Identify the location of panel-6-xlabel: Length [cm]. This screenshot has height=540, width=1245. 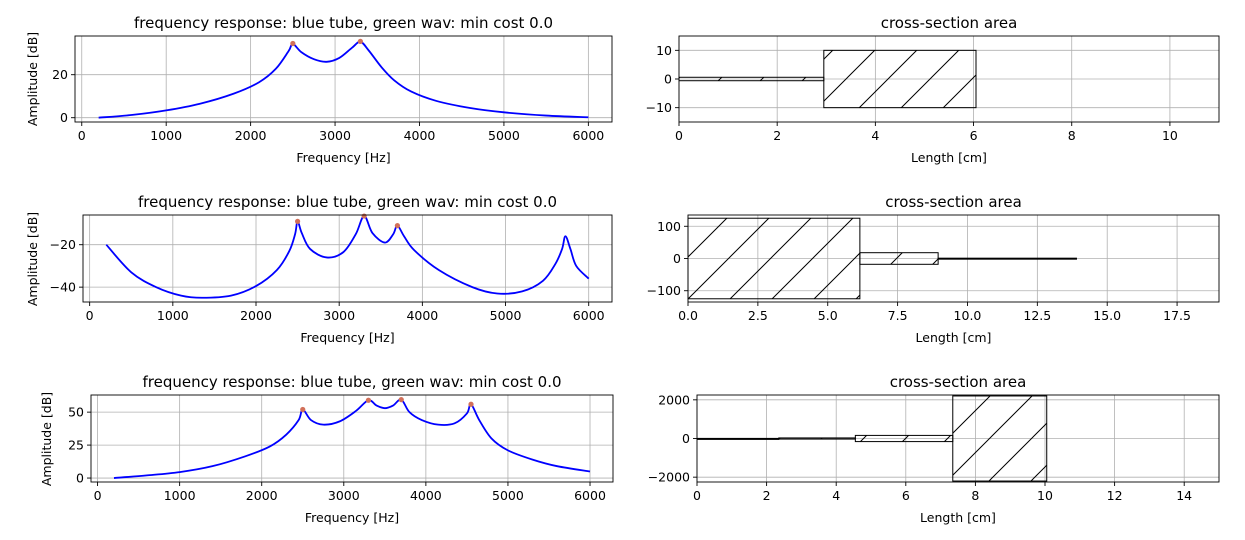
(958, 517).